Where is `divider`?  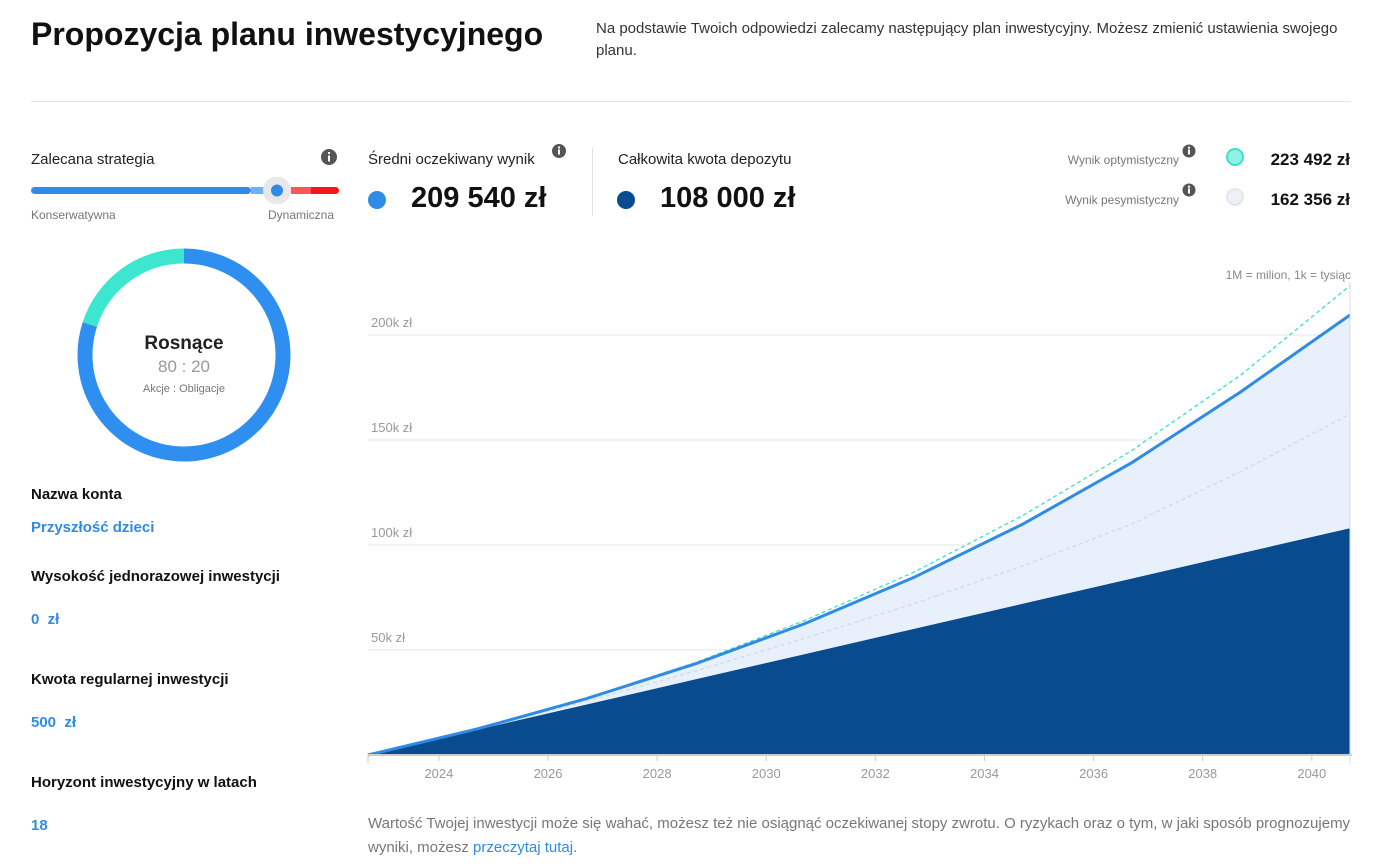
divider is located at coordinates (691, 101).